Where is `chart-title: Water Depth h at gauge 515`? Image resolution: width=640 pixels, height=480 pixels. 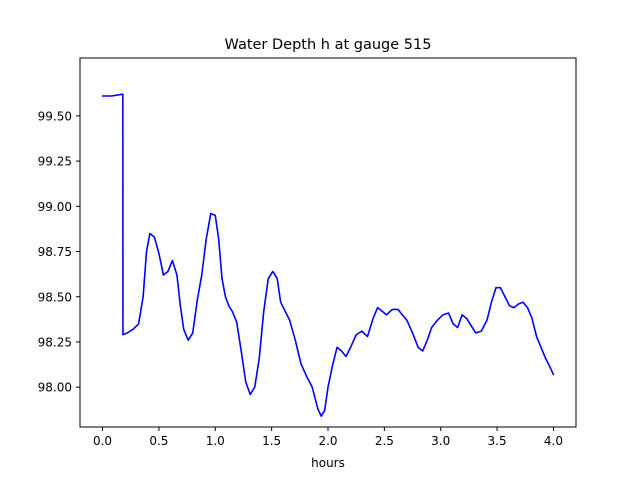 chart-title: Water Depth h at gauge 515 is located at coordinates (328, 45).